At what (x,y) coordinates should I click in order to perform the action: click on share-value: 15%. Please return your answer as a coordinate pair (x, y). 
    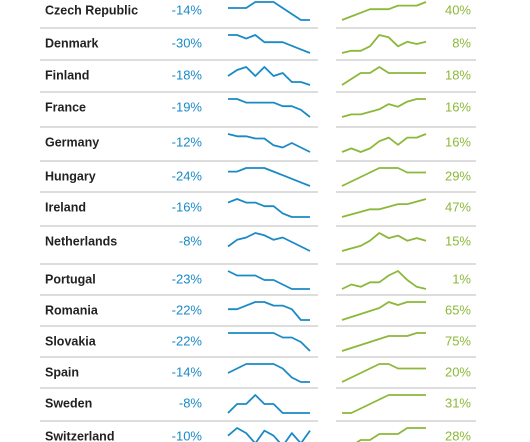
    Looking at the image, I should click on (458, 240).